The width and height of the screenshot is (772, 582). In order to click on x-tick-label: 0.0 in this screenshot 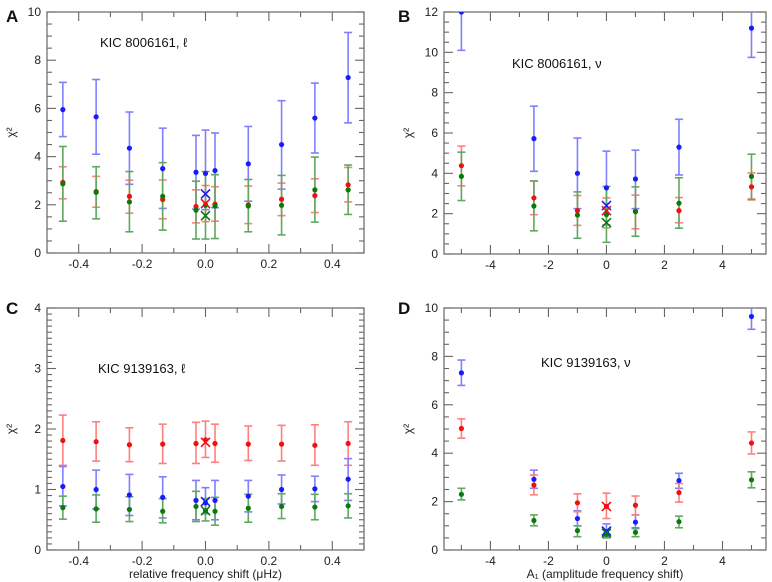, I will do `click(205, 561)`.